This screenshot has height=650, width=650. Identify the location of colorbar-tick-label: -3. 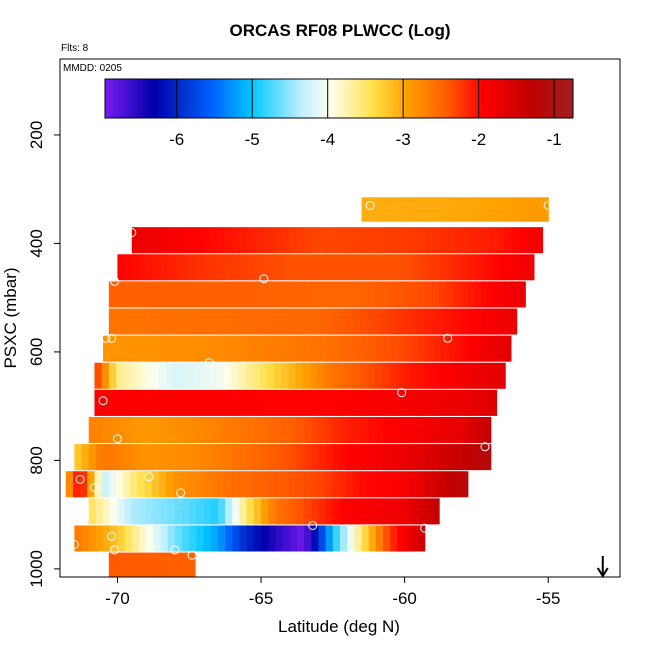
(403, 139).